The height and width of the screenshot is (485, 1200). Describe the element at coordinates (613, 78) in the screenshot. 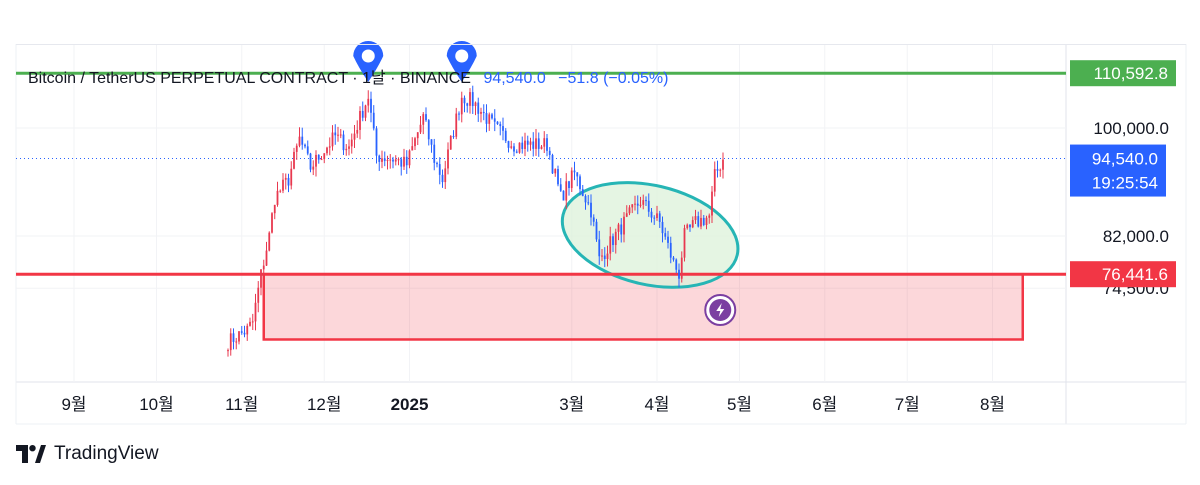

I see `price-change: −51.8 (−0.05%)` at that location.